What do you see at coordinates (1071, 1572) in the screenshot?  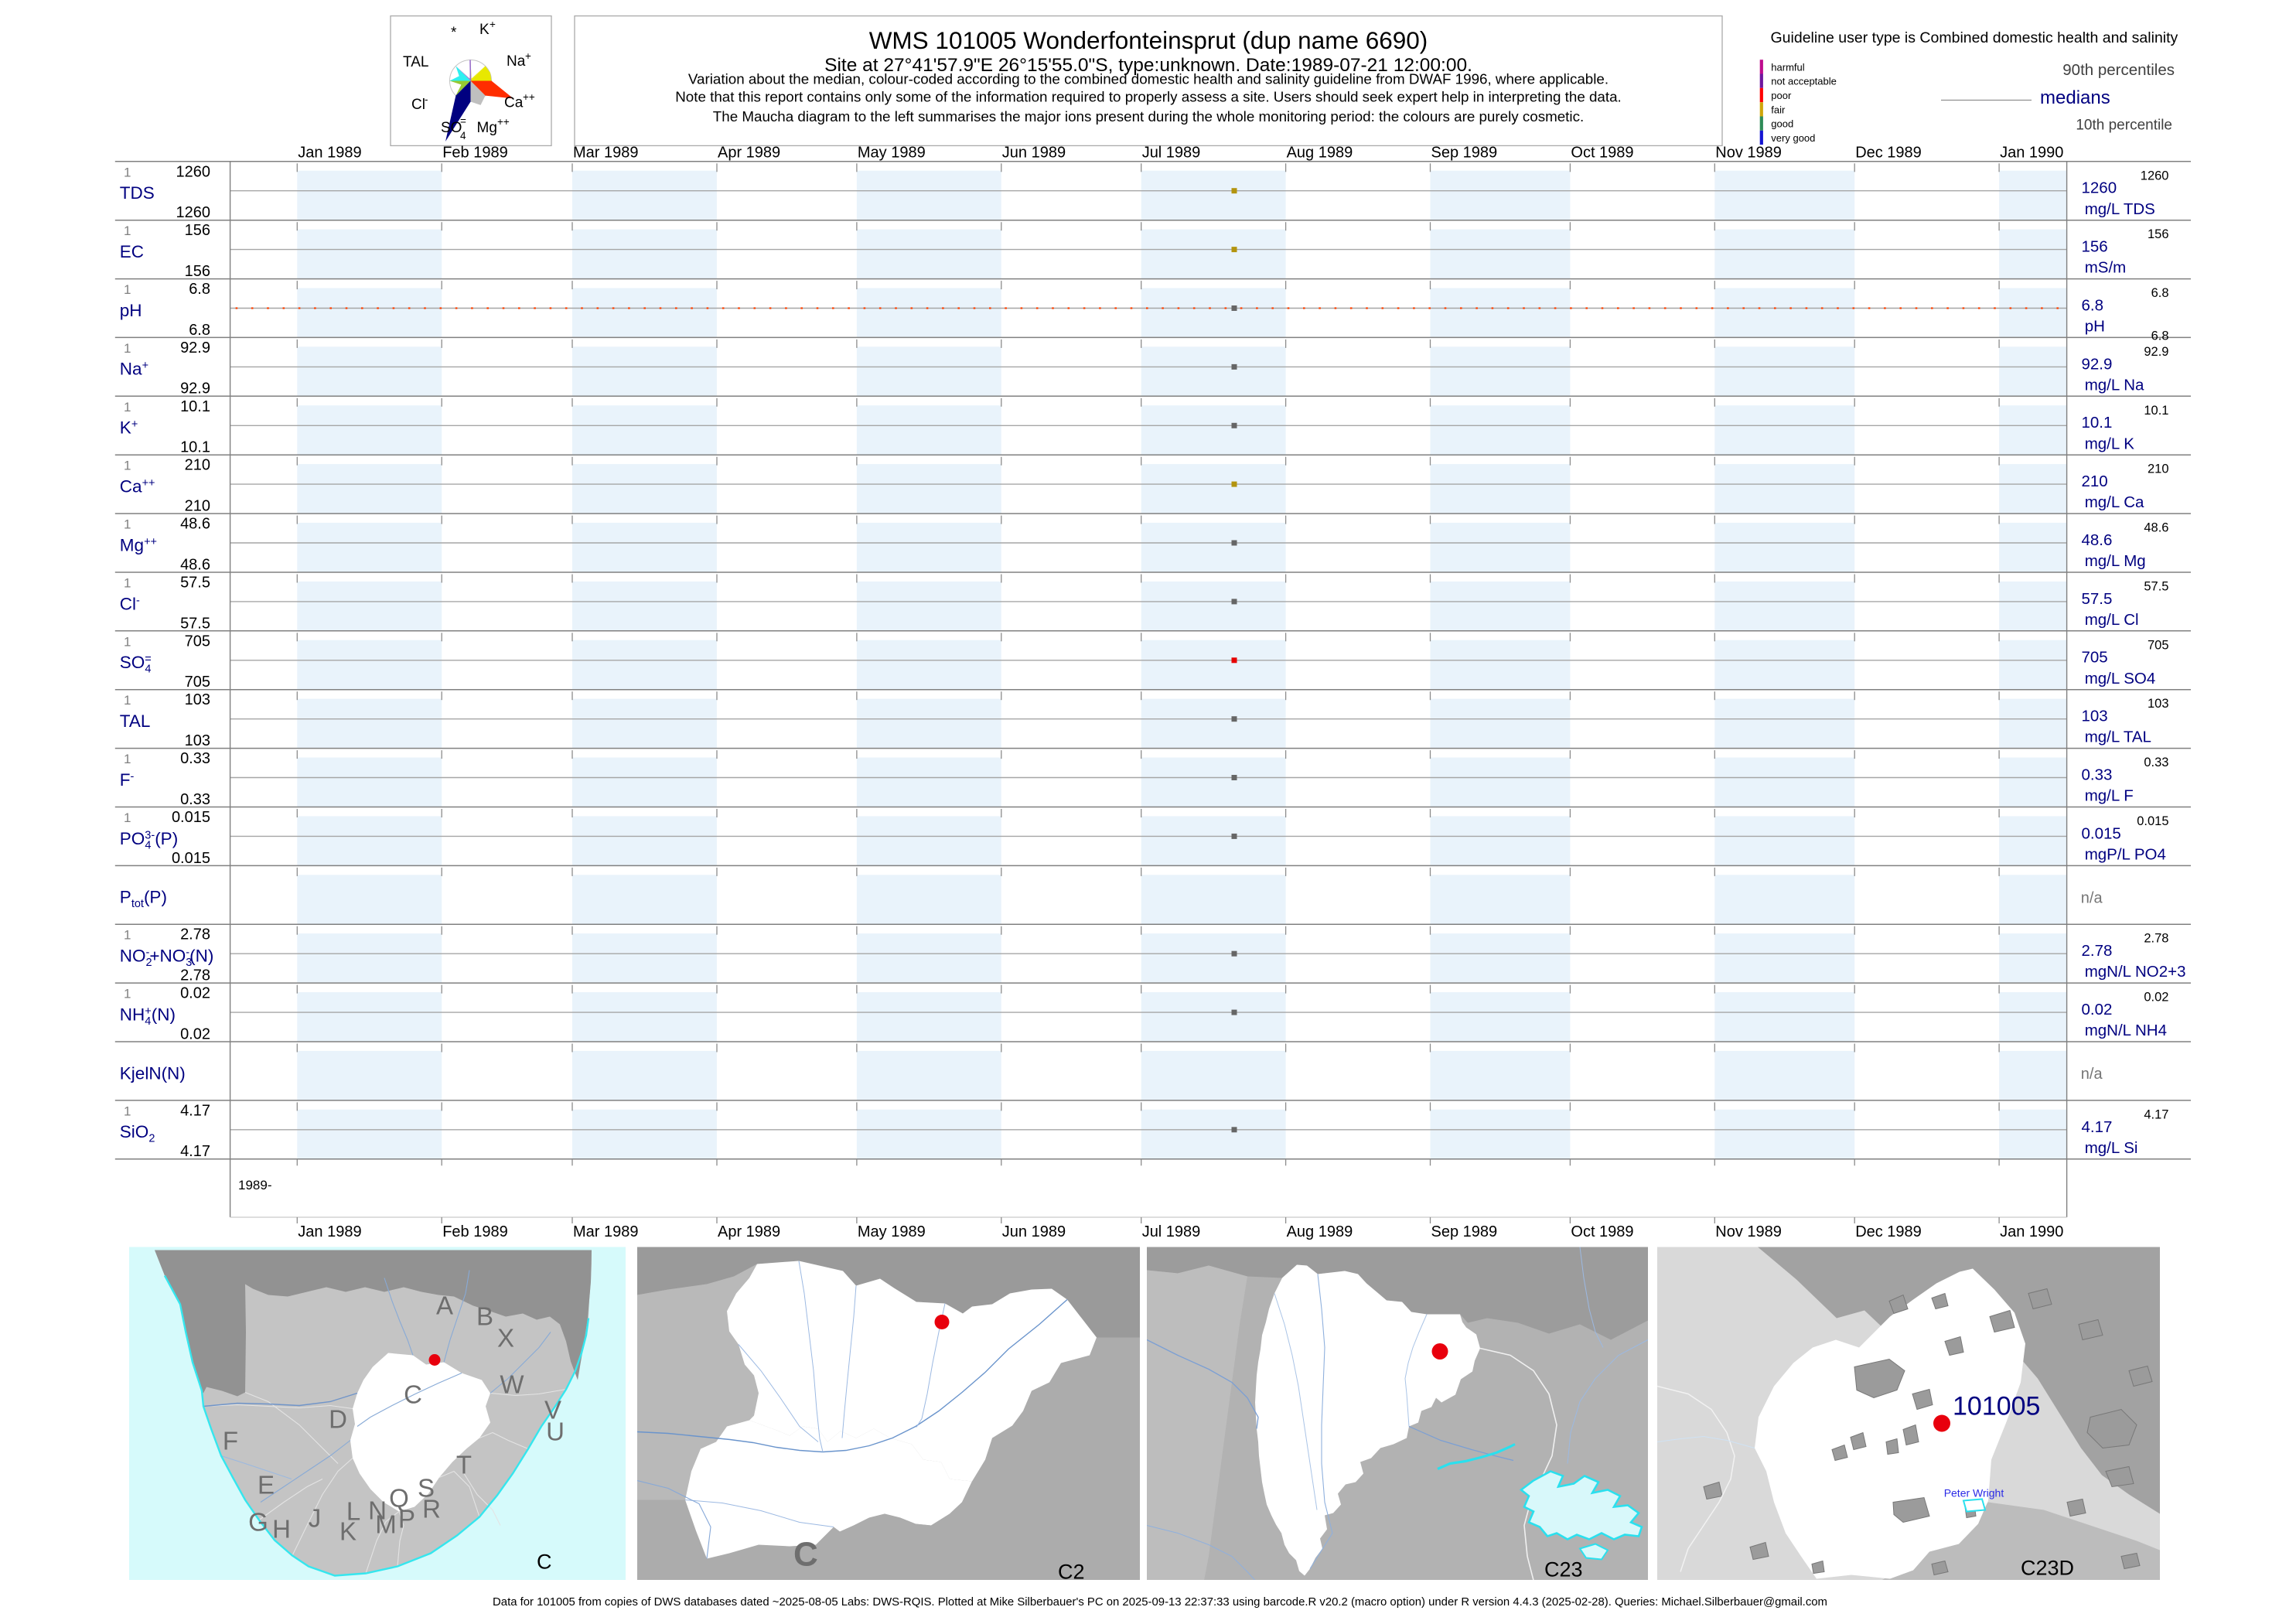 I see `svg-text: C2` at bounding box center [1071, 1572].